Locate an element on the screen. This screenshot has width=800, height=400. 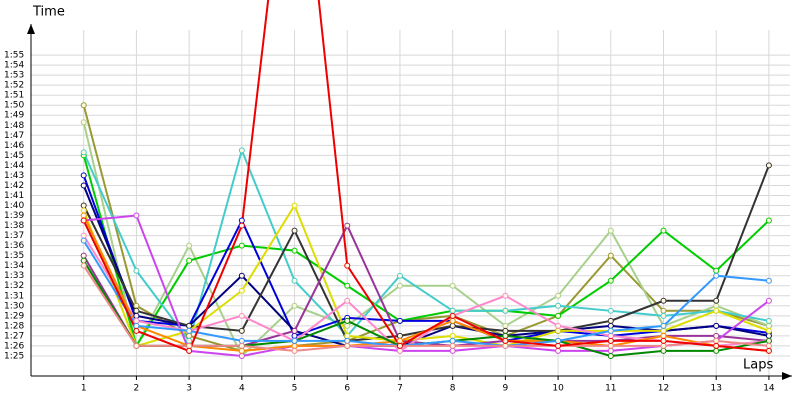
x-tick-label: 8 is located at coordinates (453, 389).